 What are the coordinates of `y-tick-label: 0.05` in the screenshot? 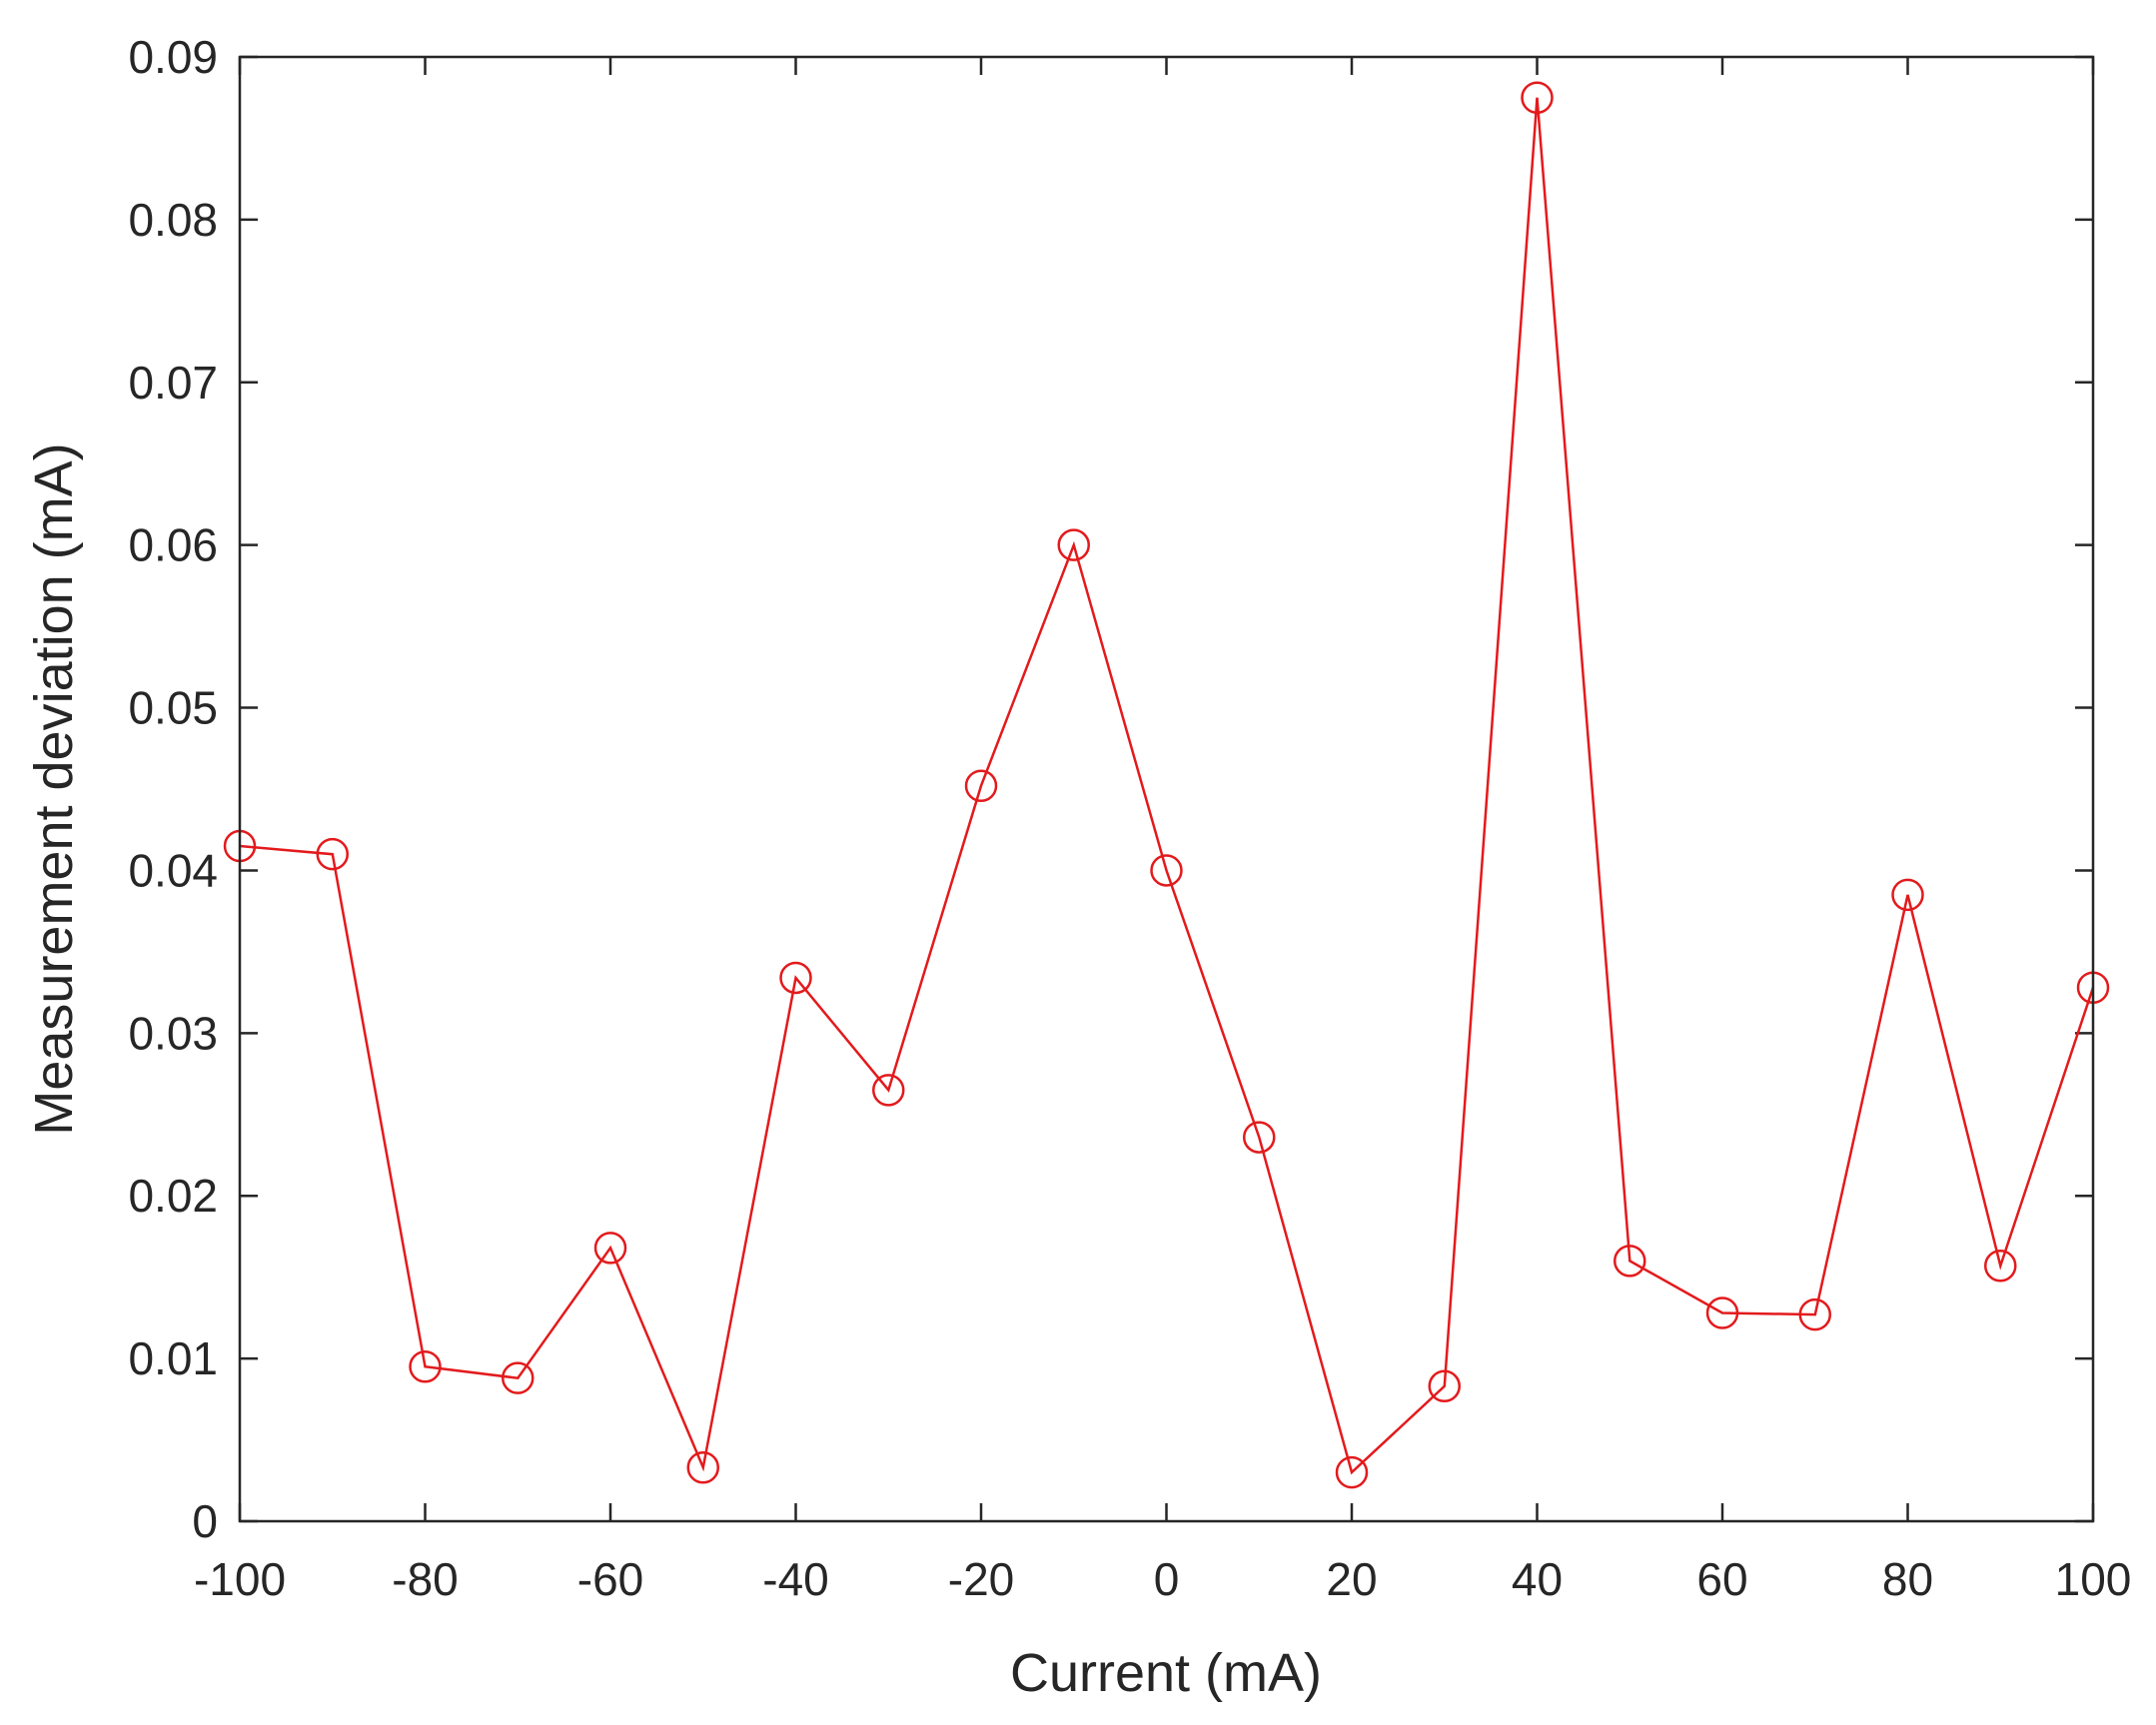 It's located at (173, 708).